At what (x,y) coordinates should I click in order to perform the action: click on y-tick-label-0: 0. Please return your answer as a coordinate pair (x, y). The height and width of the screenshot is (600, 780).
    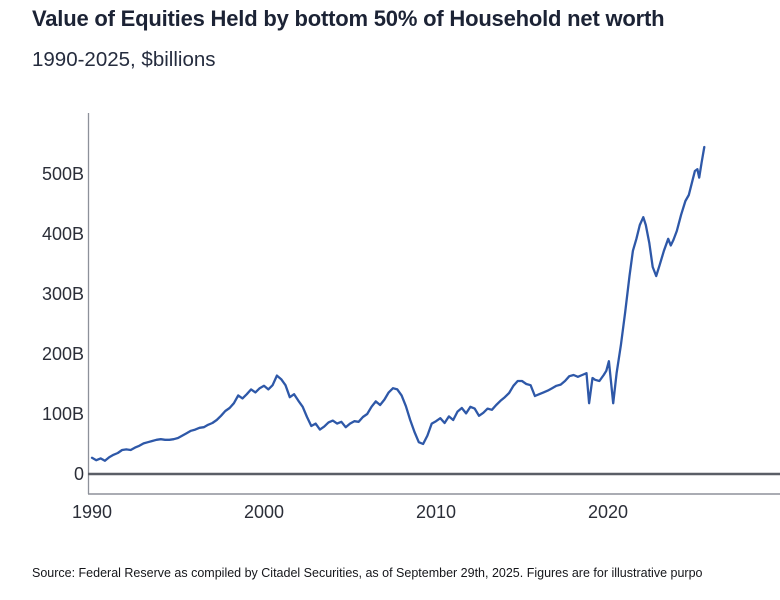
    Looking at the image, I should click on (78, 474).